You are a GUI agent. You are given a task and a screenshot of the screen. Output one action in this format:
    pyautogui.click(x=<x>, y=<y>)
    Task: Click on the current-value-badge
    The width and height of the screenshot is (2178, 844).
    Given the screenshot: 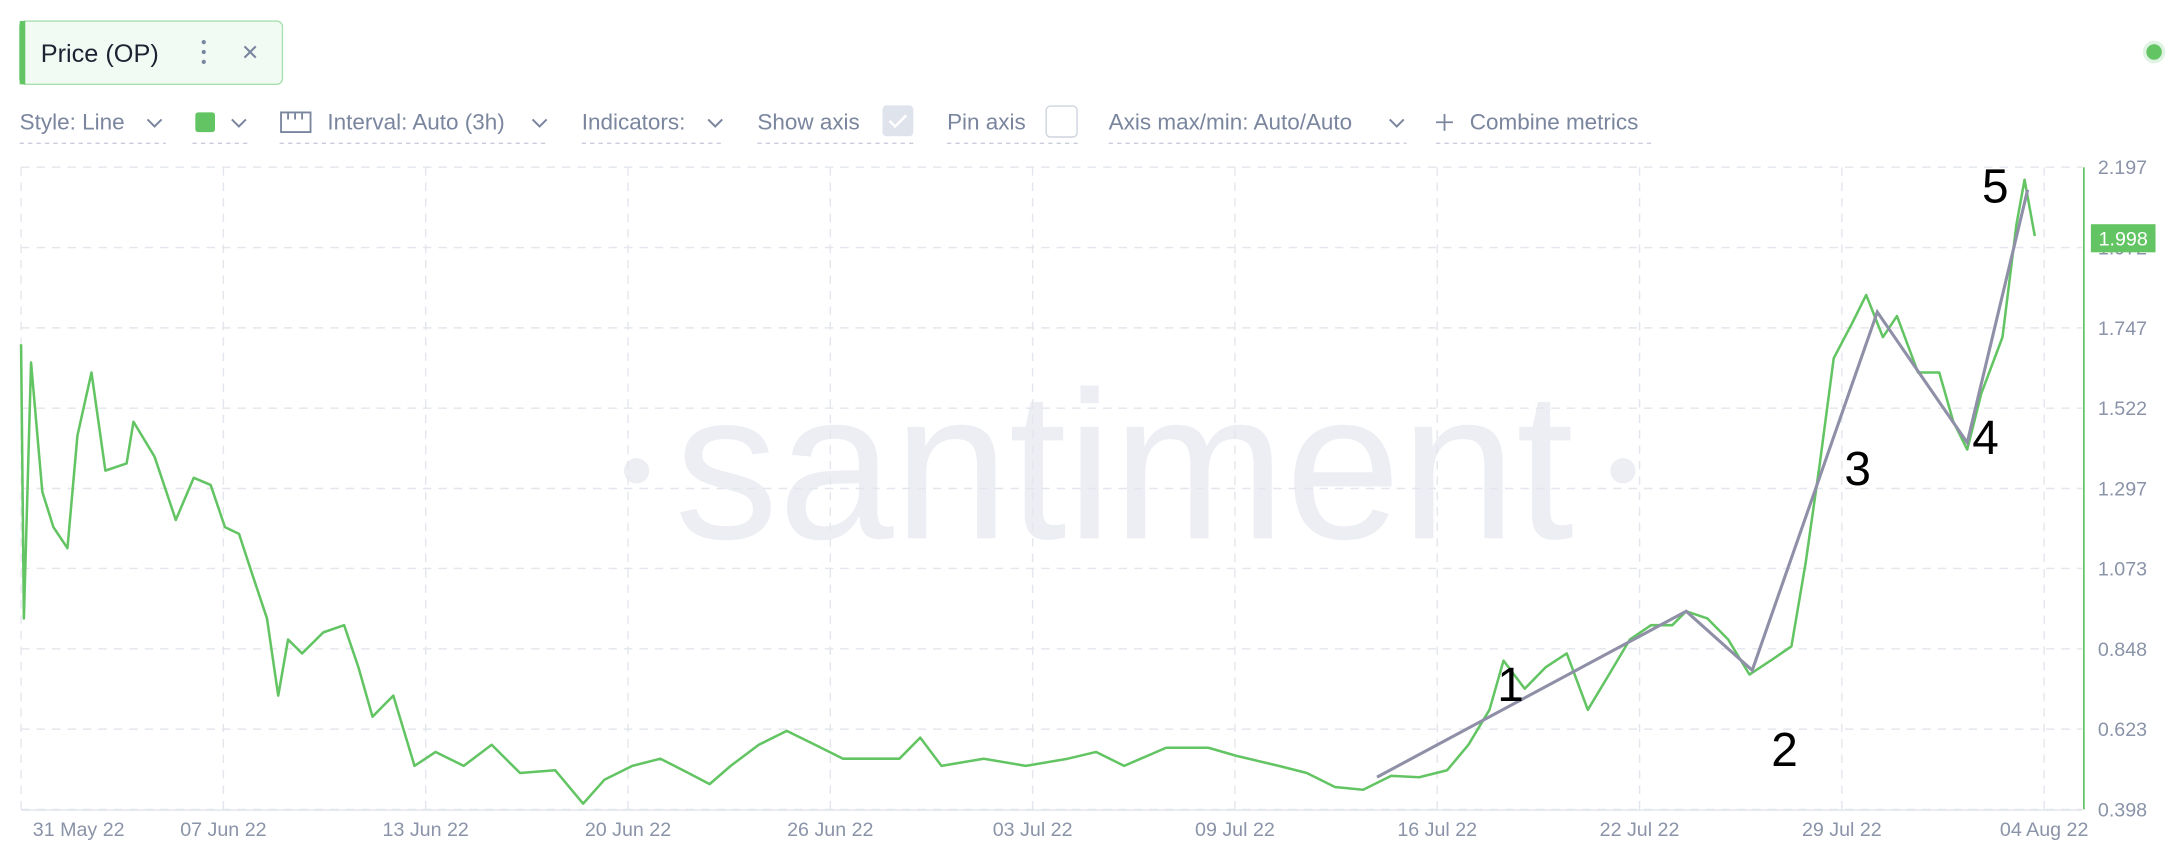 What is the action you would take?
    pyautogui.click(x=2123, y=238)
    